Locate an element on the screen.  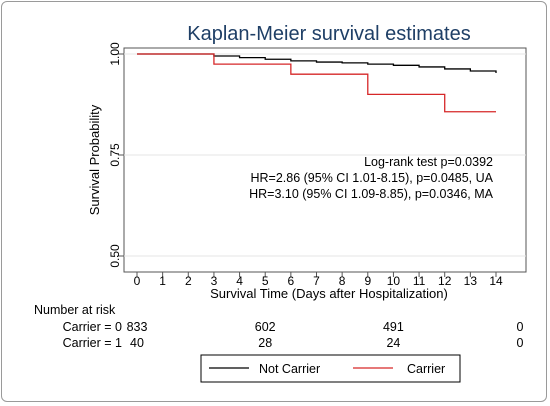
annotation-hr-ma: HR=3.10 (95% CI 1.09-8.85), p=0.0346, MA is located at coordinates (371, 194).